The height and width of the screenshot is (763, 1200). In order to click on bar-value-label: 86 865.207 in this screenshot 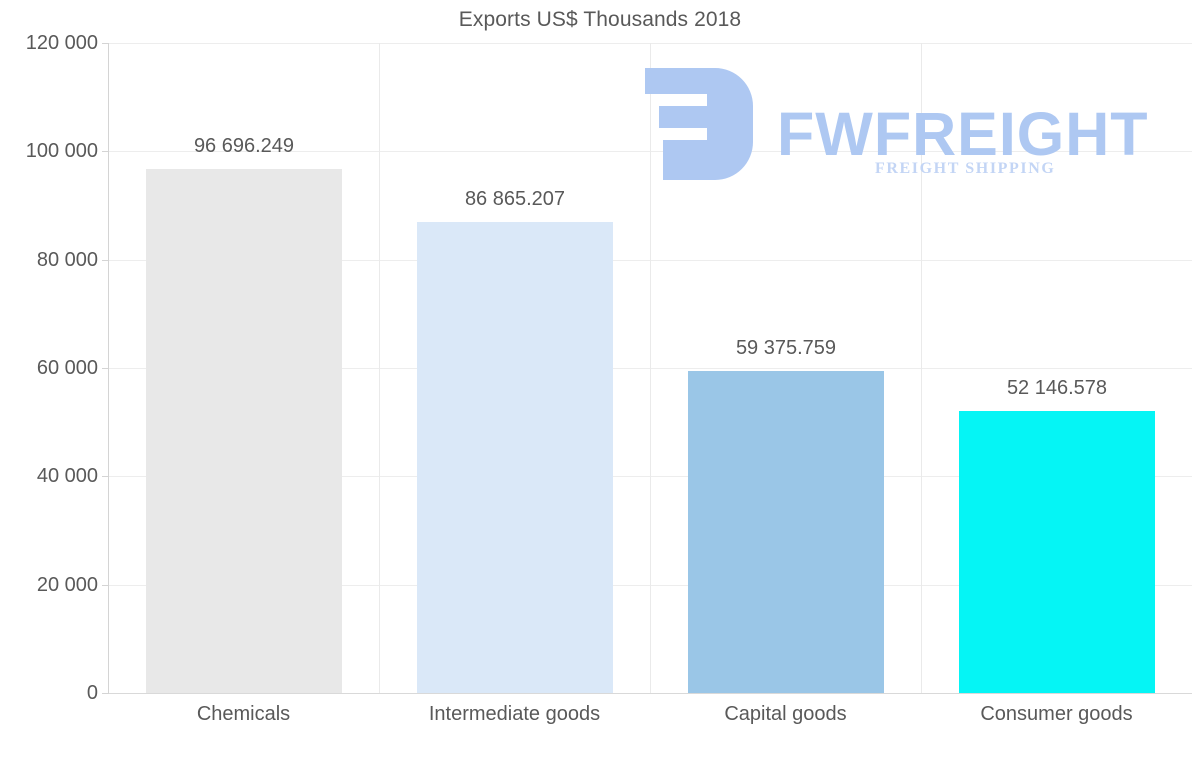, I will do `click(515, 199)`.